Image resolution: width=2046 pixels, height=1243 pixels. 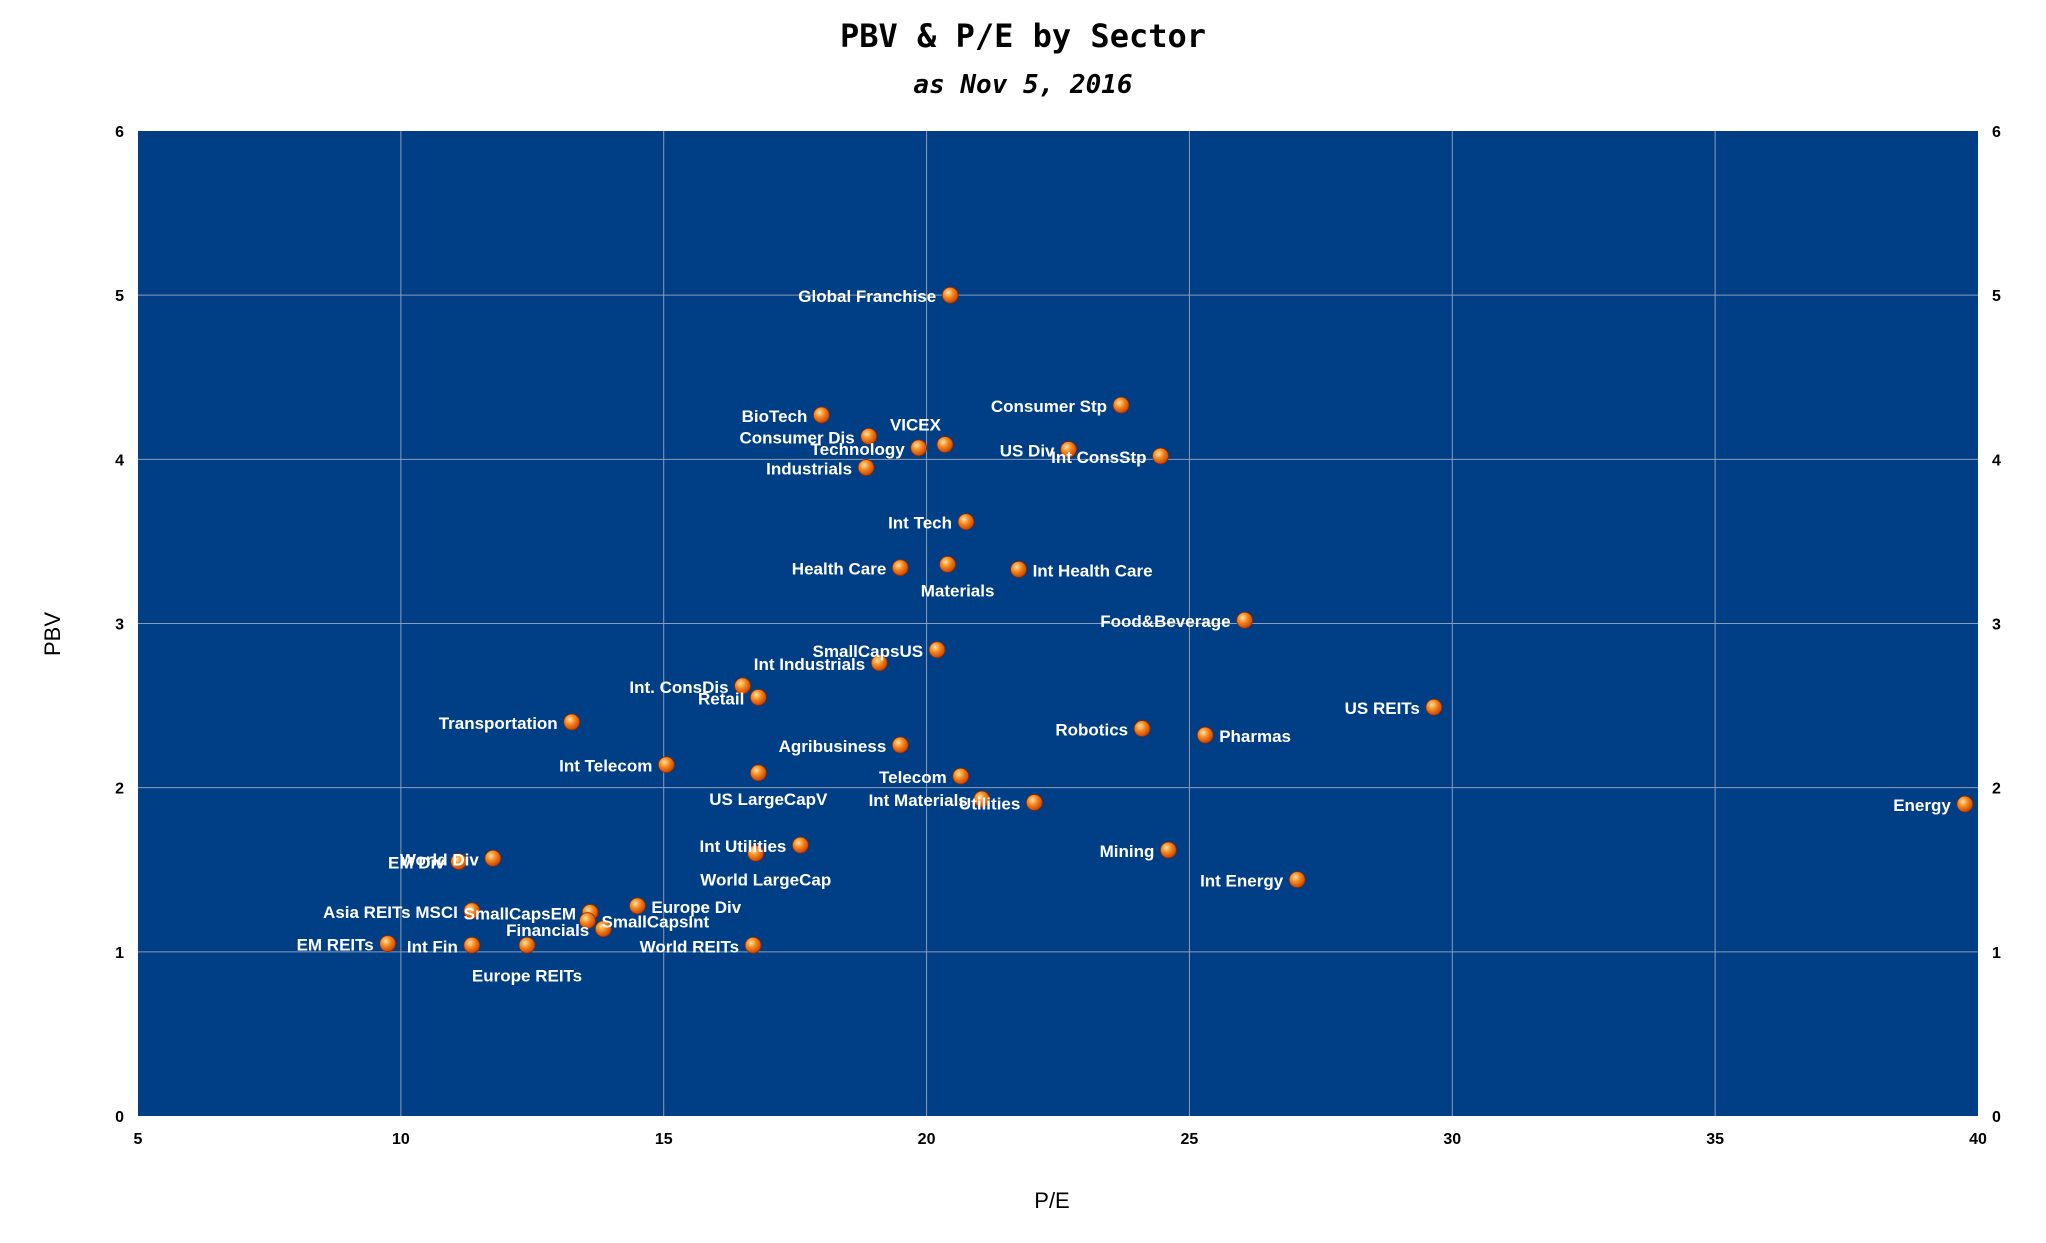 I want to click on y-tick-label-right: 5, so click(x=1996, y=296).